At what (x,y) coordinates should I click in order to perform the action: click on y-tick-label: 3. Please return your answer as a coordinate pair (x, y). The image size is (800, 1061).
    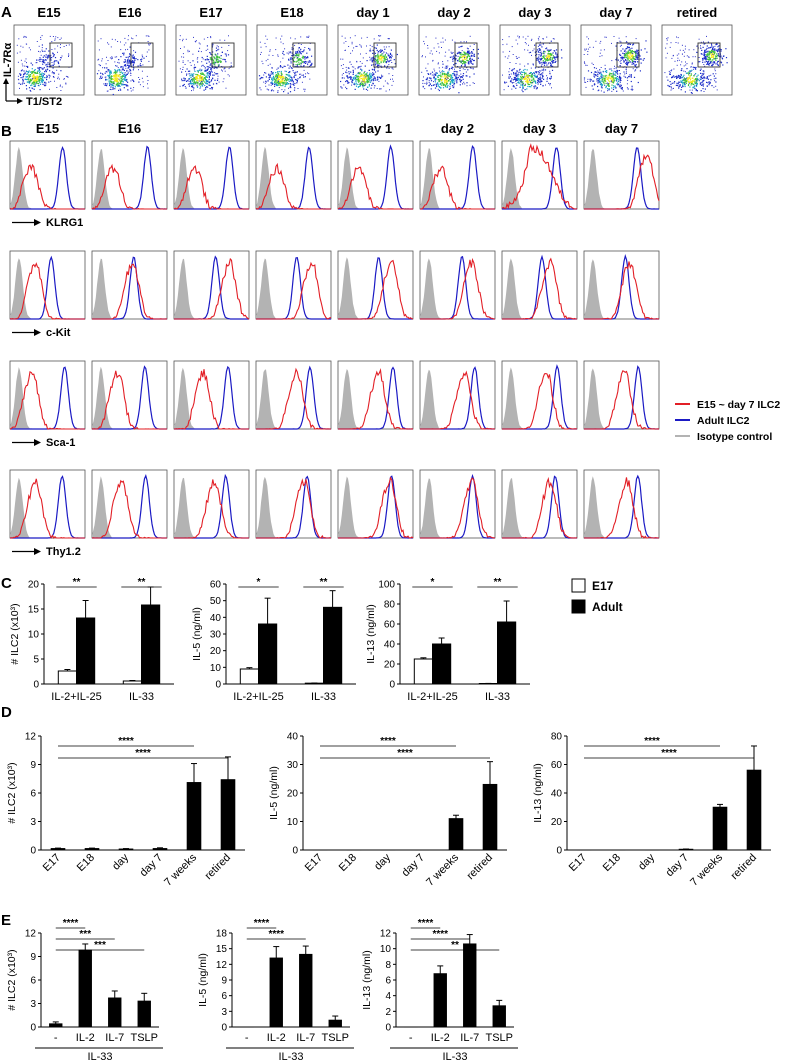
    Looking at the image, I should click on (33, 822).